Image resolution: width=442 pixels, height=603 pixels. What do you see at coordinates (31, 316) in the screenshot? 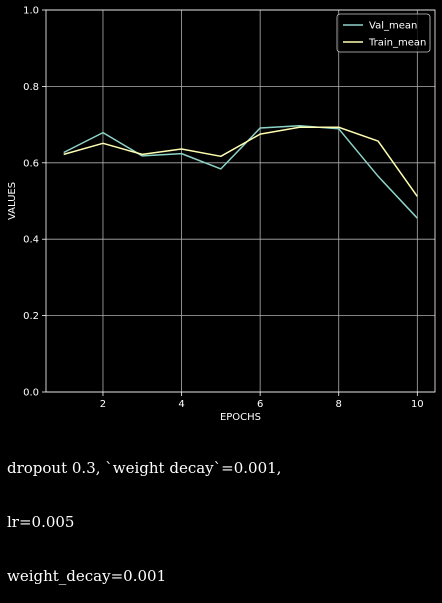
I see `y-tick-label: 0.2` at bounding box center [31, 316].